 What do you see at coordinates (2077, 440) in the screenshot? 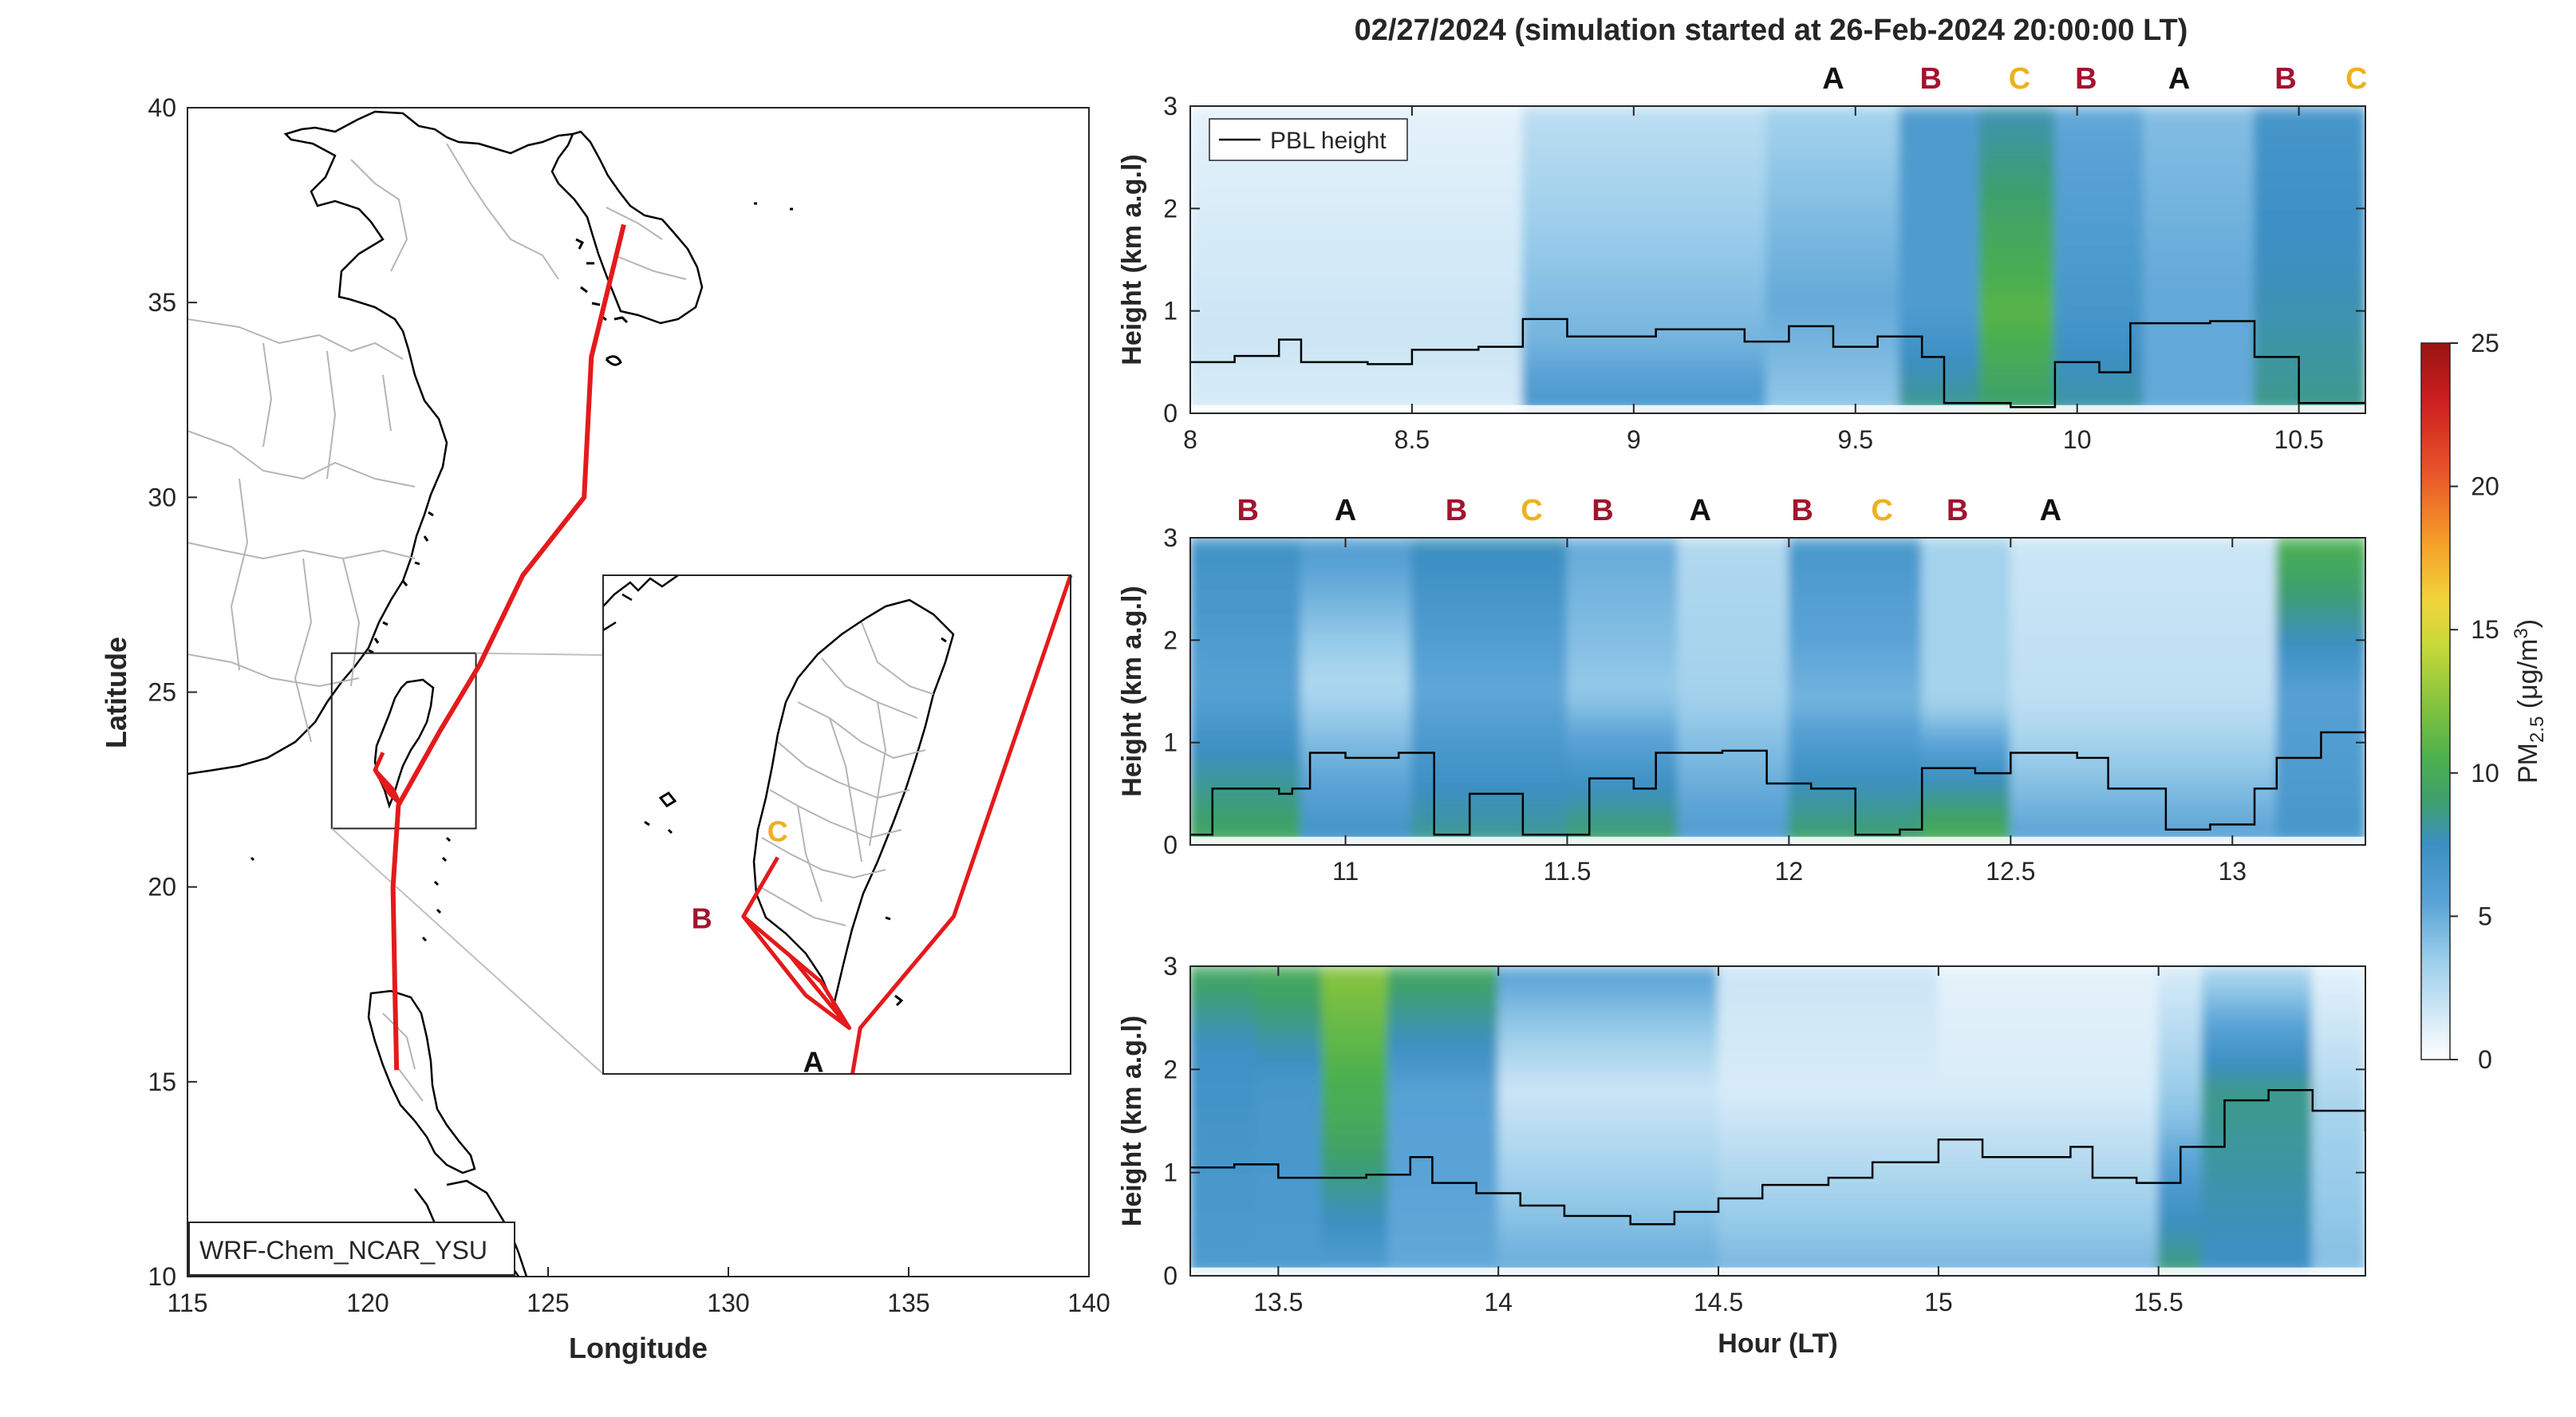
I see `x-tick-label: 10` at bounding box center [2077, 440].